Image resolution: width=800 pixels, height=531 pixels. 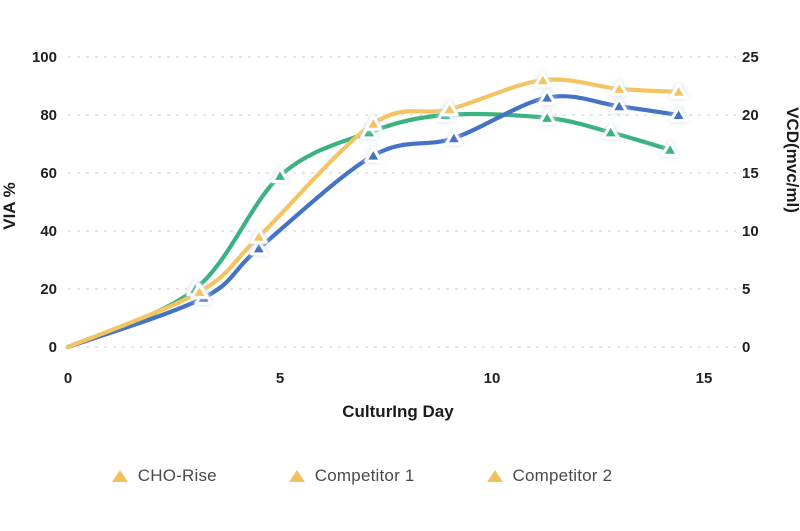 I want to click on y-right-tick-label: 5, so click(x=746, y=289).